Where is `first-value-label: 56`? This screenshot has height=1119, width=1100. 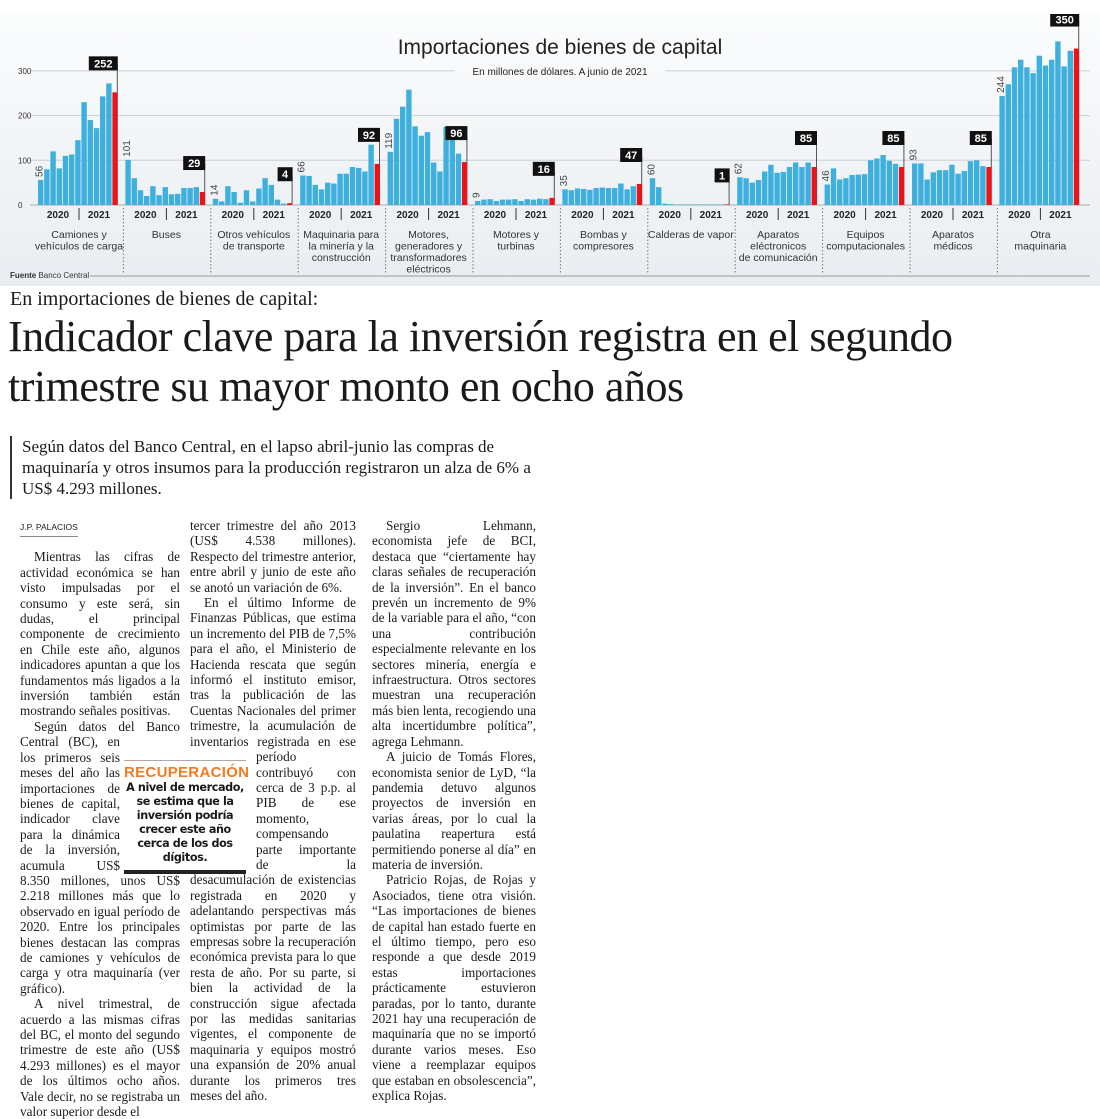
first-value-label: 56 is located at coordinates (40, 171).